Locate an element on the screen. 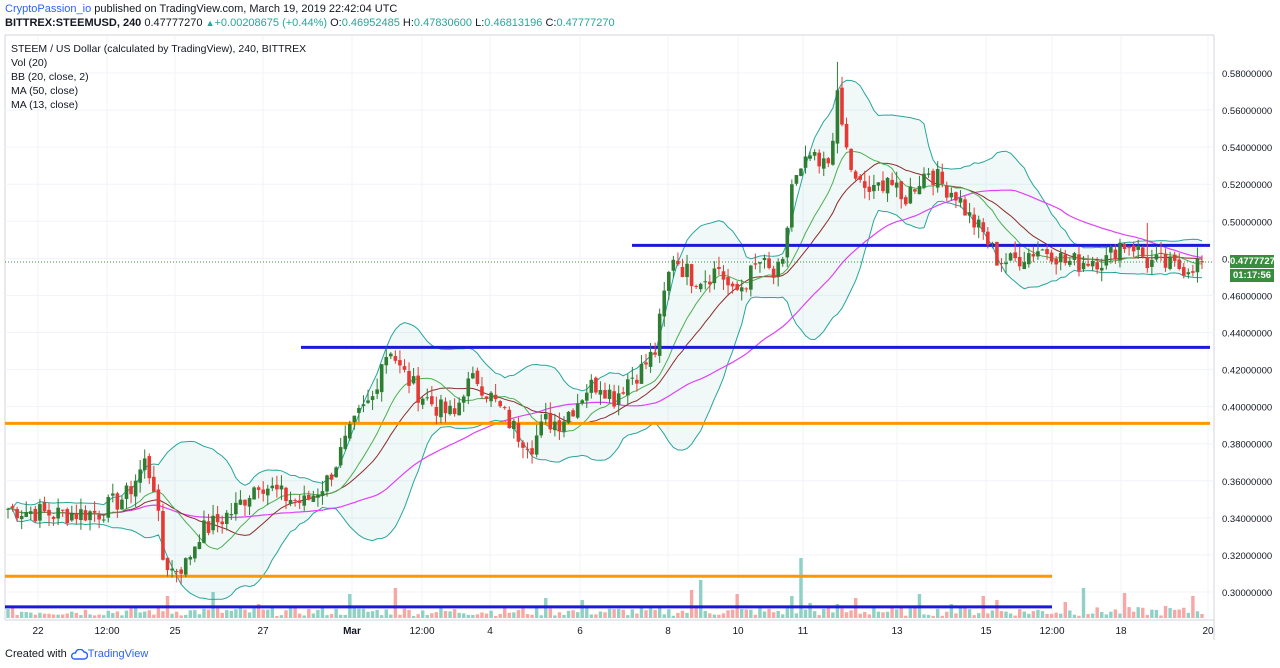 The image size is (1280, 668). legend-ma50: MA (50, close) is located at coordinates (45, 91).